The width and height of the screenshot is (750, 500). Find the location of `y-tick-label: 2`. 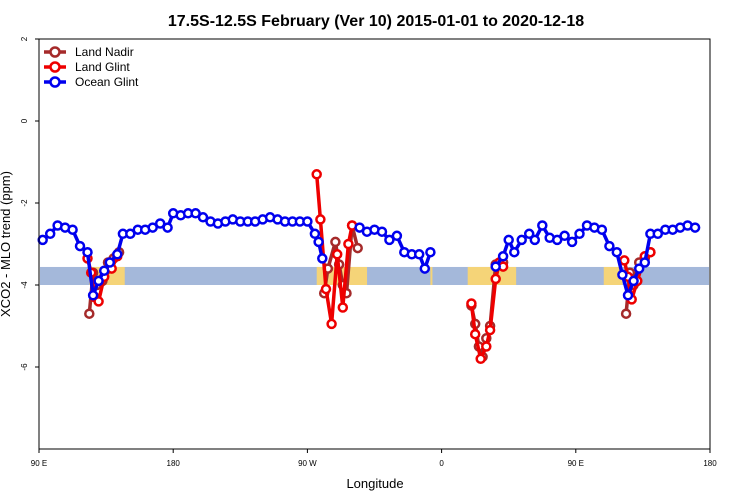

y-tick-label: 2 is located at coordinates (24, 38).